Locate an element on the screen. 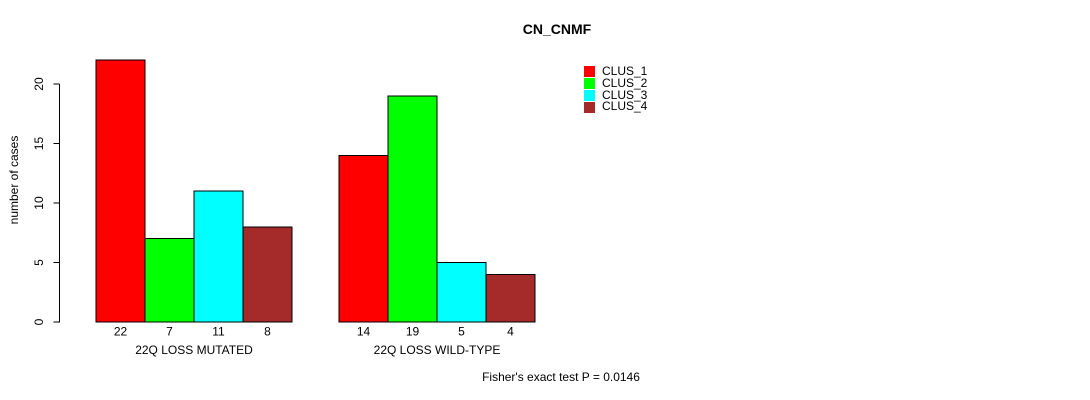  bar-value-label: 11 is located at coordinates (218, 332).